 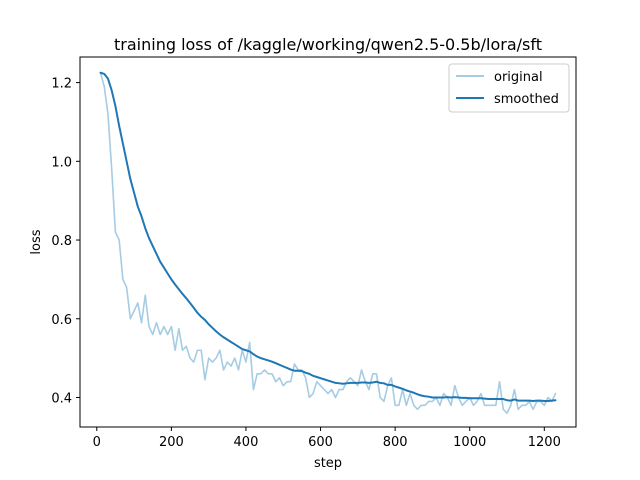 I want to click on y-tick-label: 1.0, so click(x=61, y=162).